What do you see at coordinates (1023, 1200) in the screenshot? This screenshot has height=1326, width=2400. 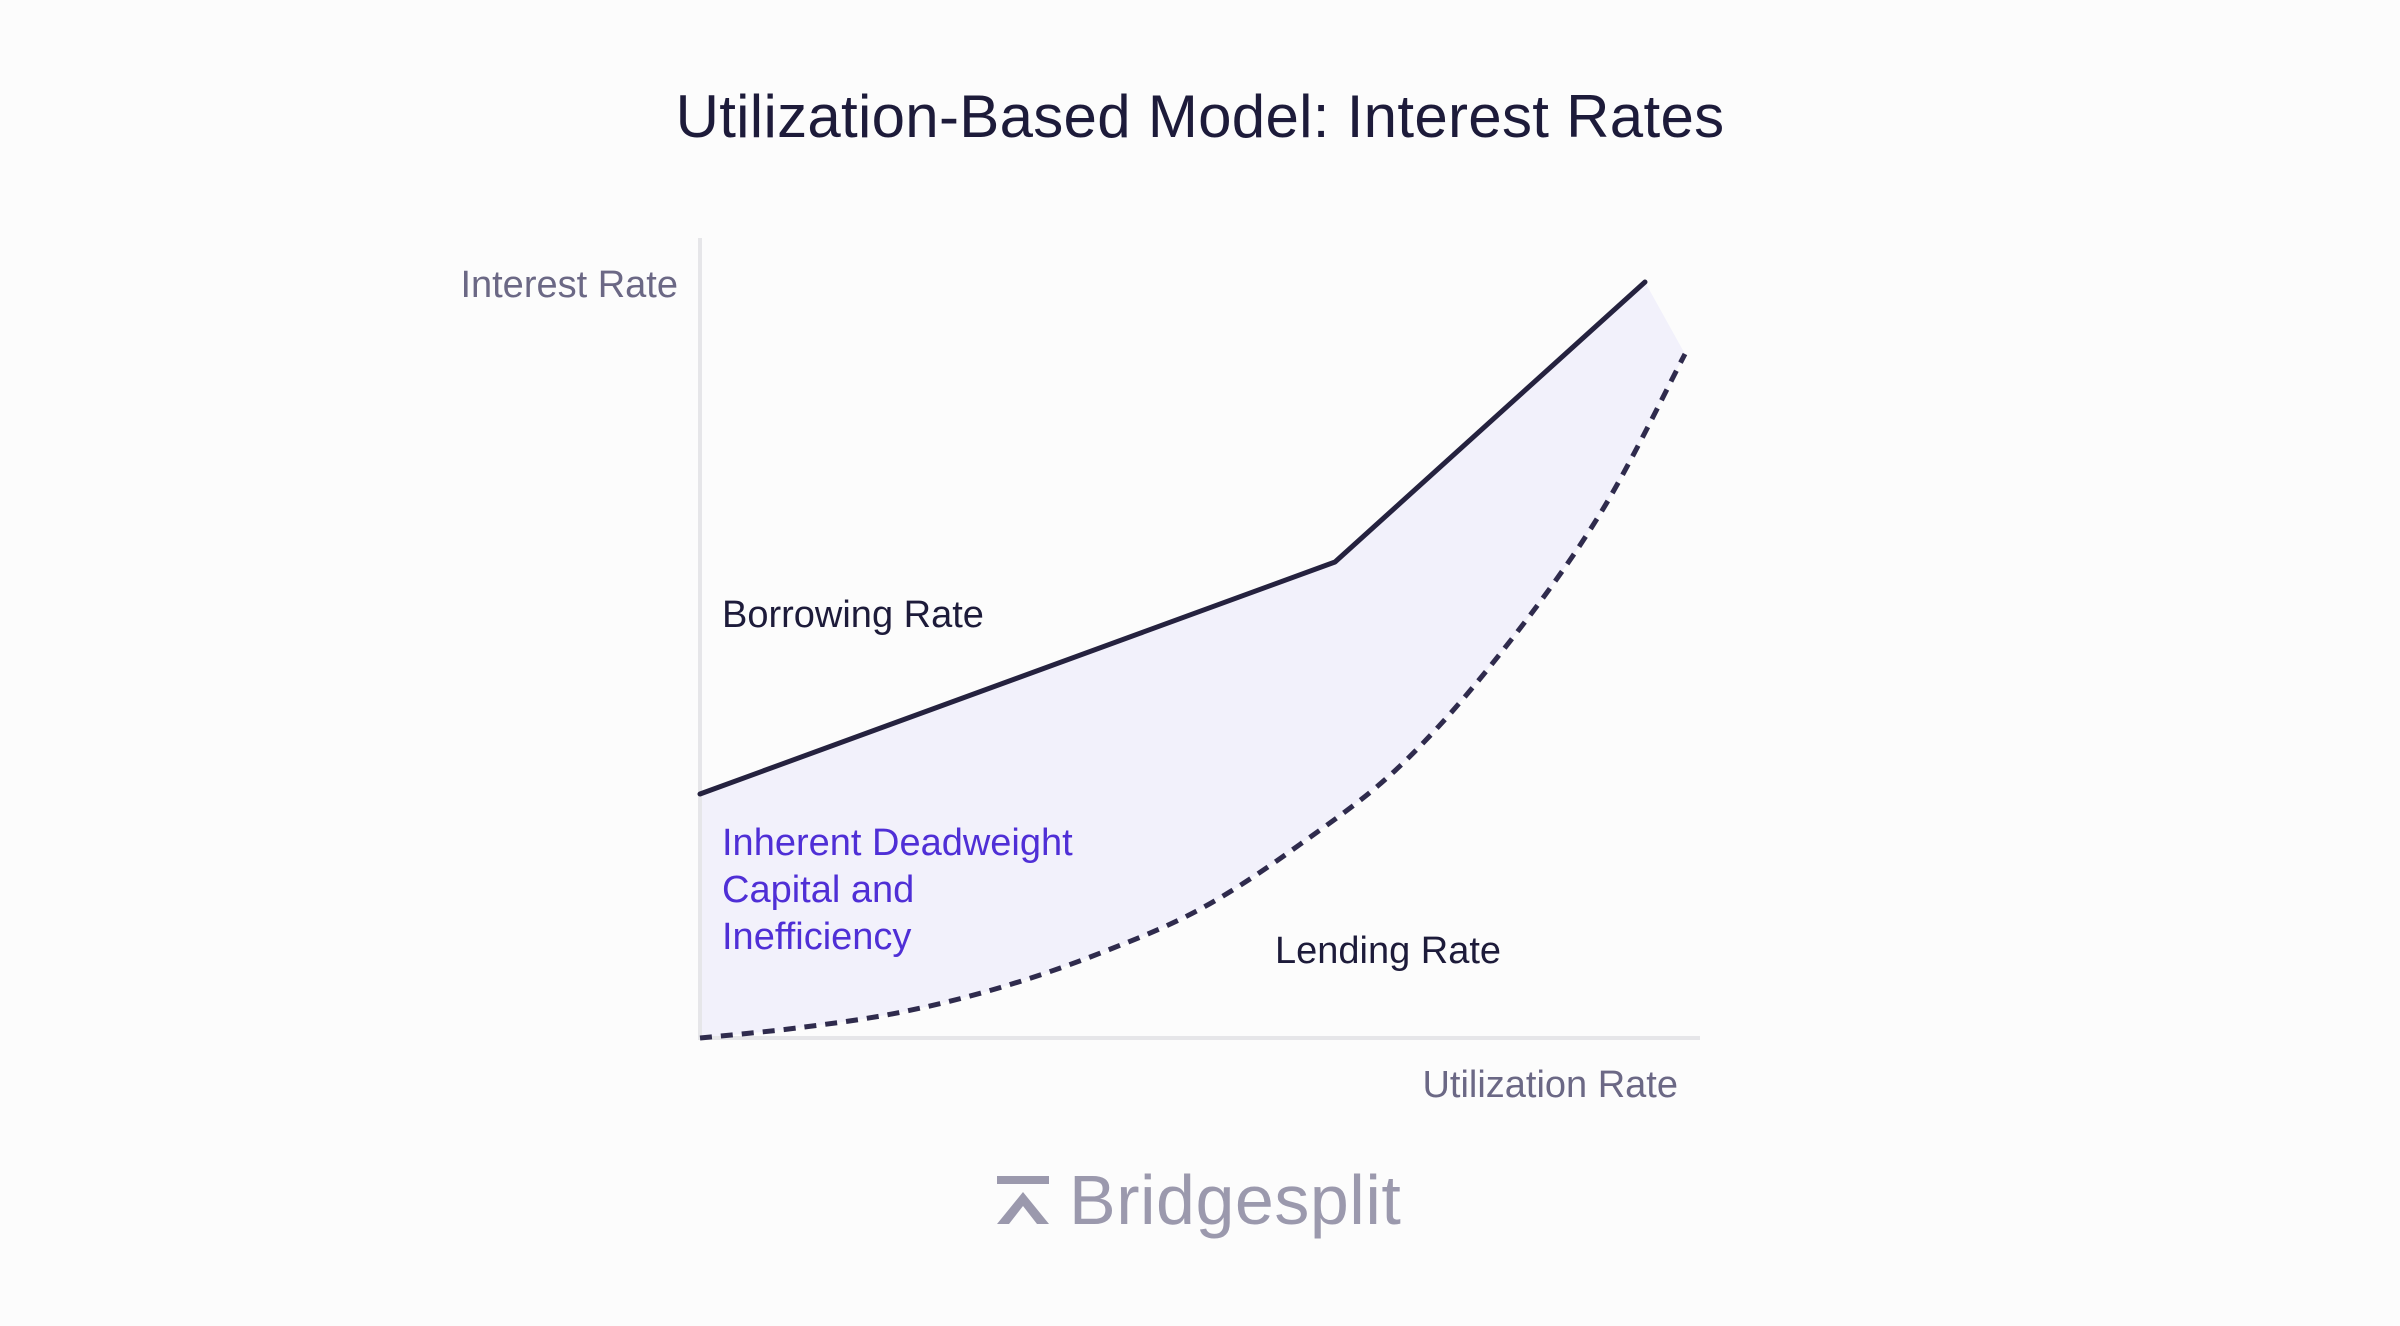 I see `bridgesplit-logo-icon` at bounding box center [1023, 1200].